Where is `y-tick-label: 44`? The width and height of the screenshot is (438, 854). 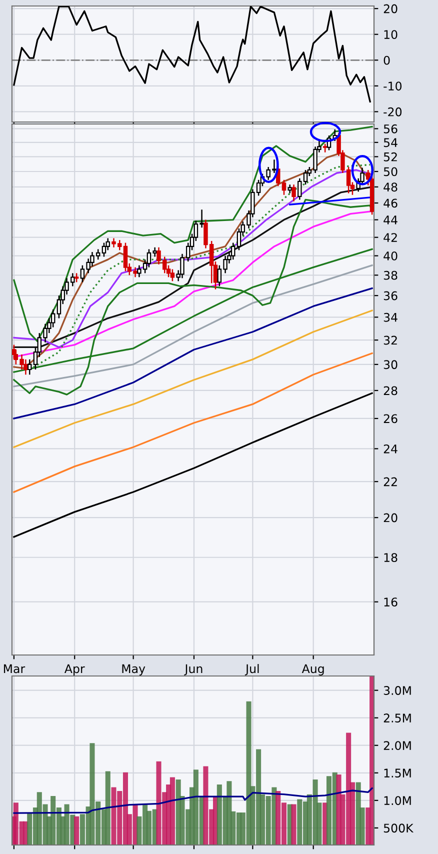 y-tick-label: 44 is located at coordinates (391, 220).